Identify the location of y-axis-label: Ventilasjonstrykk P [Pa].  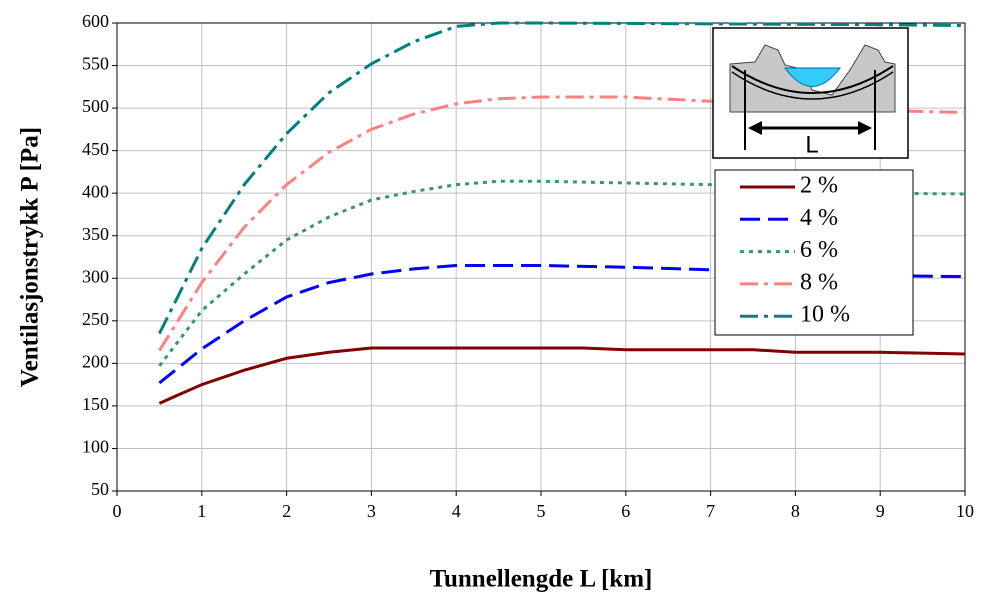
(30, 257).